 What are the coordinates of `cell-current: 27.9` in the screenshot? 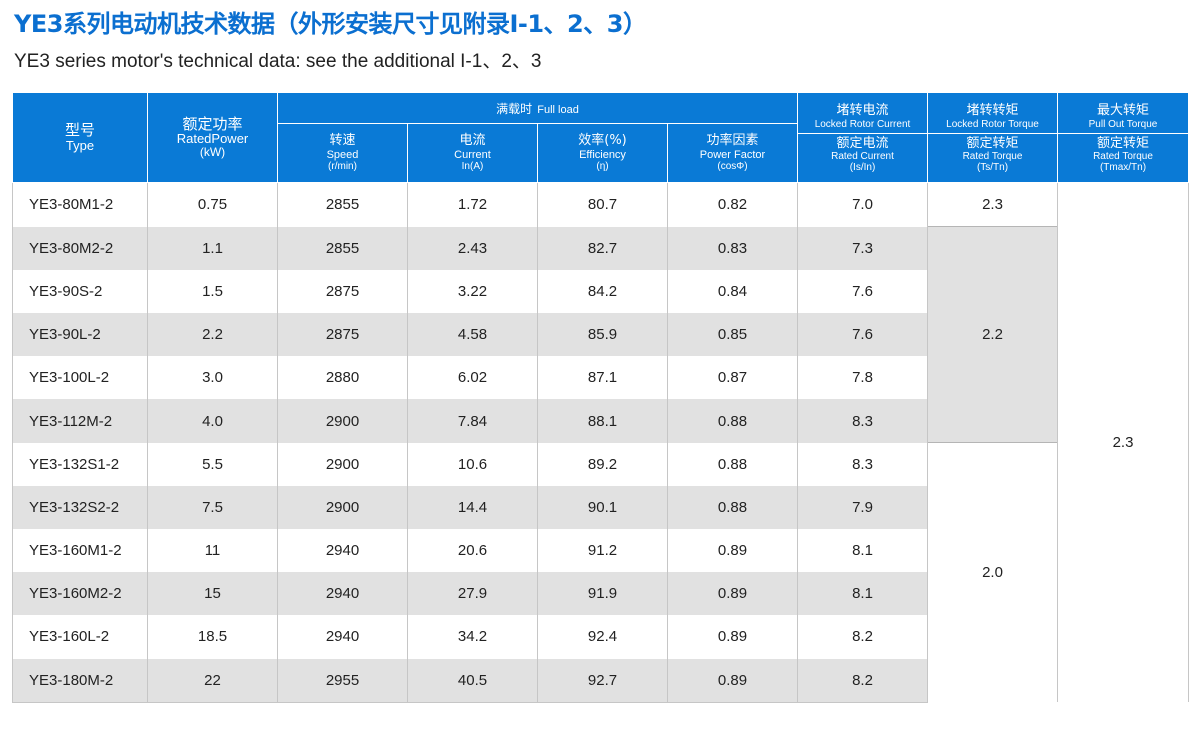 It's located at (472, 594).